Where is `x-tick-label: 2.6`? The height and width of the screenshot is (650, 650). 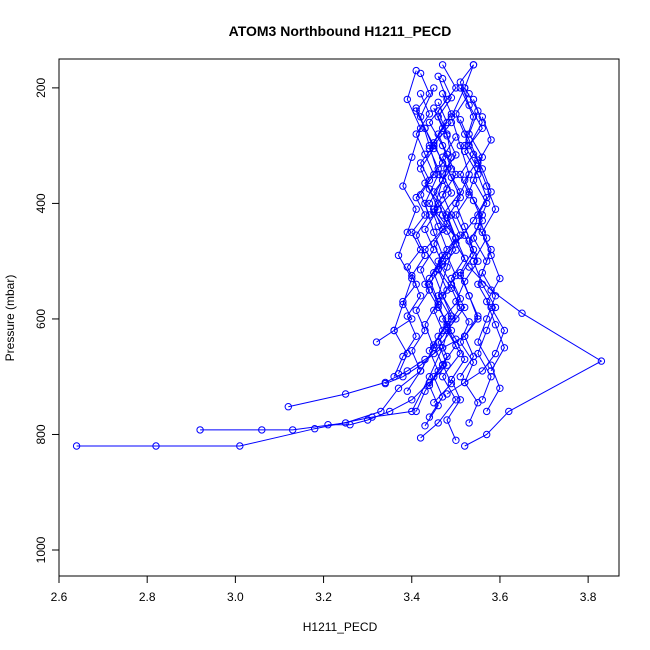 x-tick-label: 2.6 is located at coordinates (59, 597).